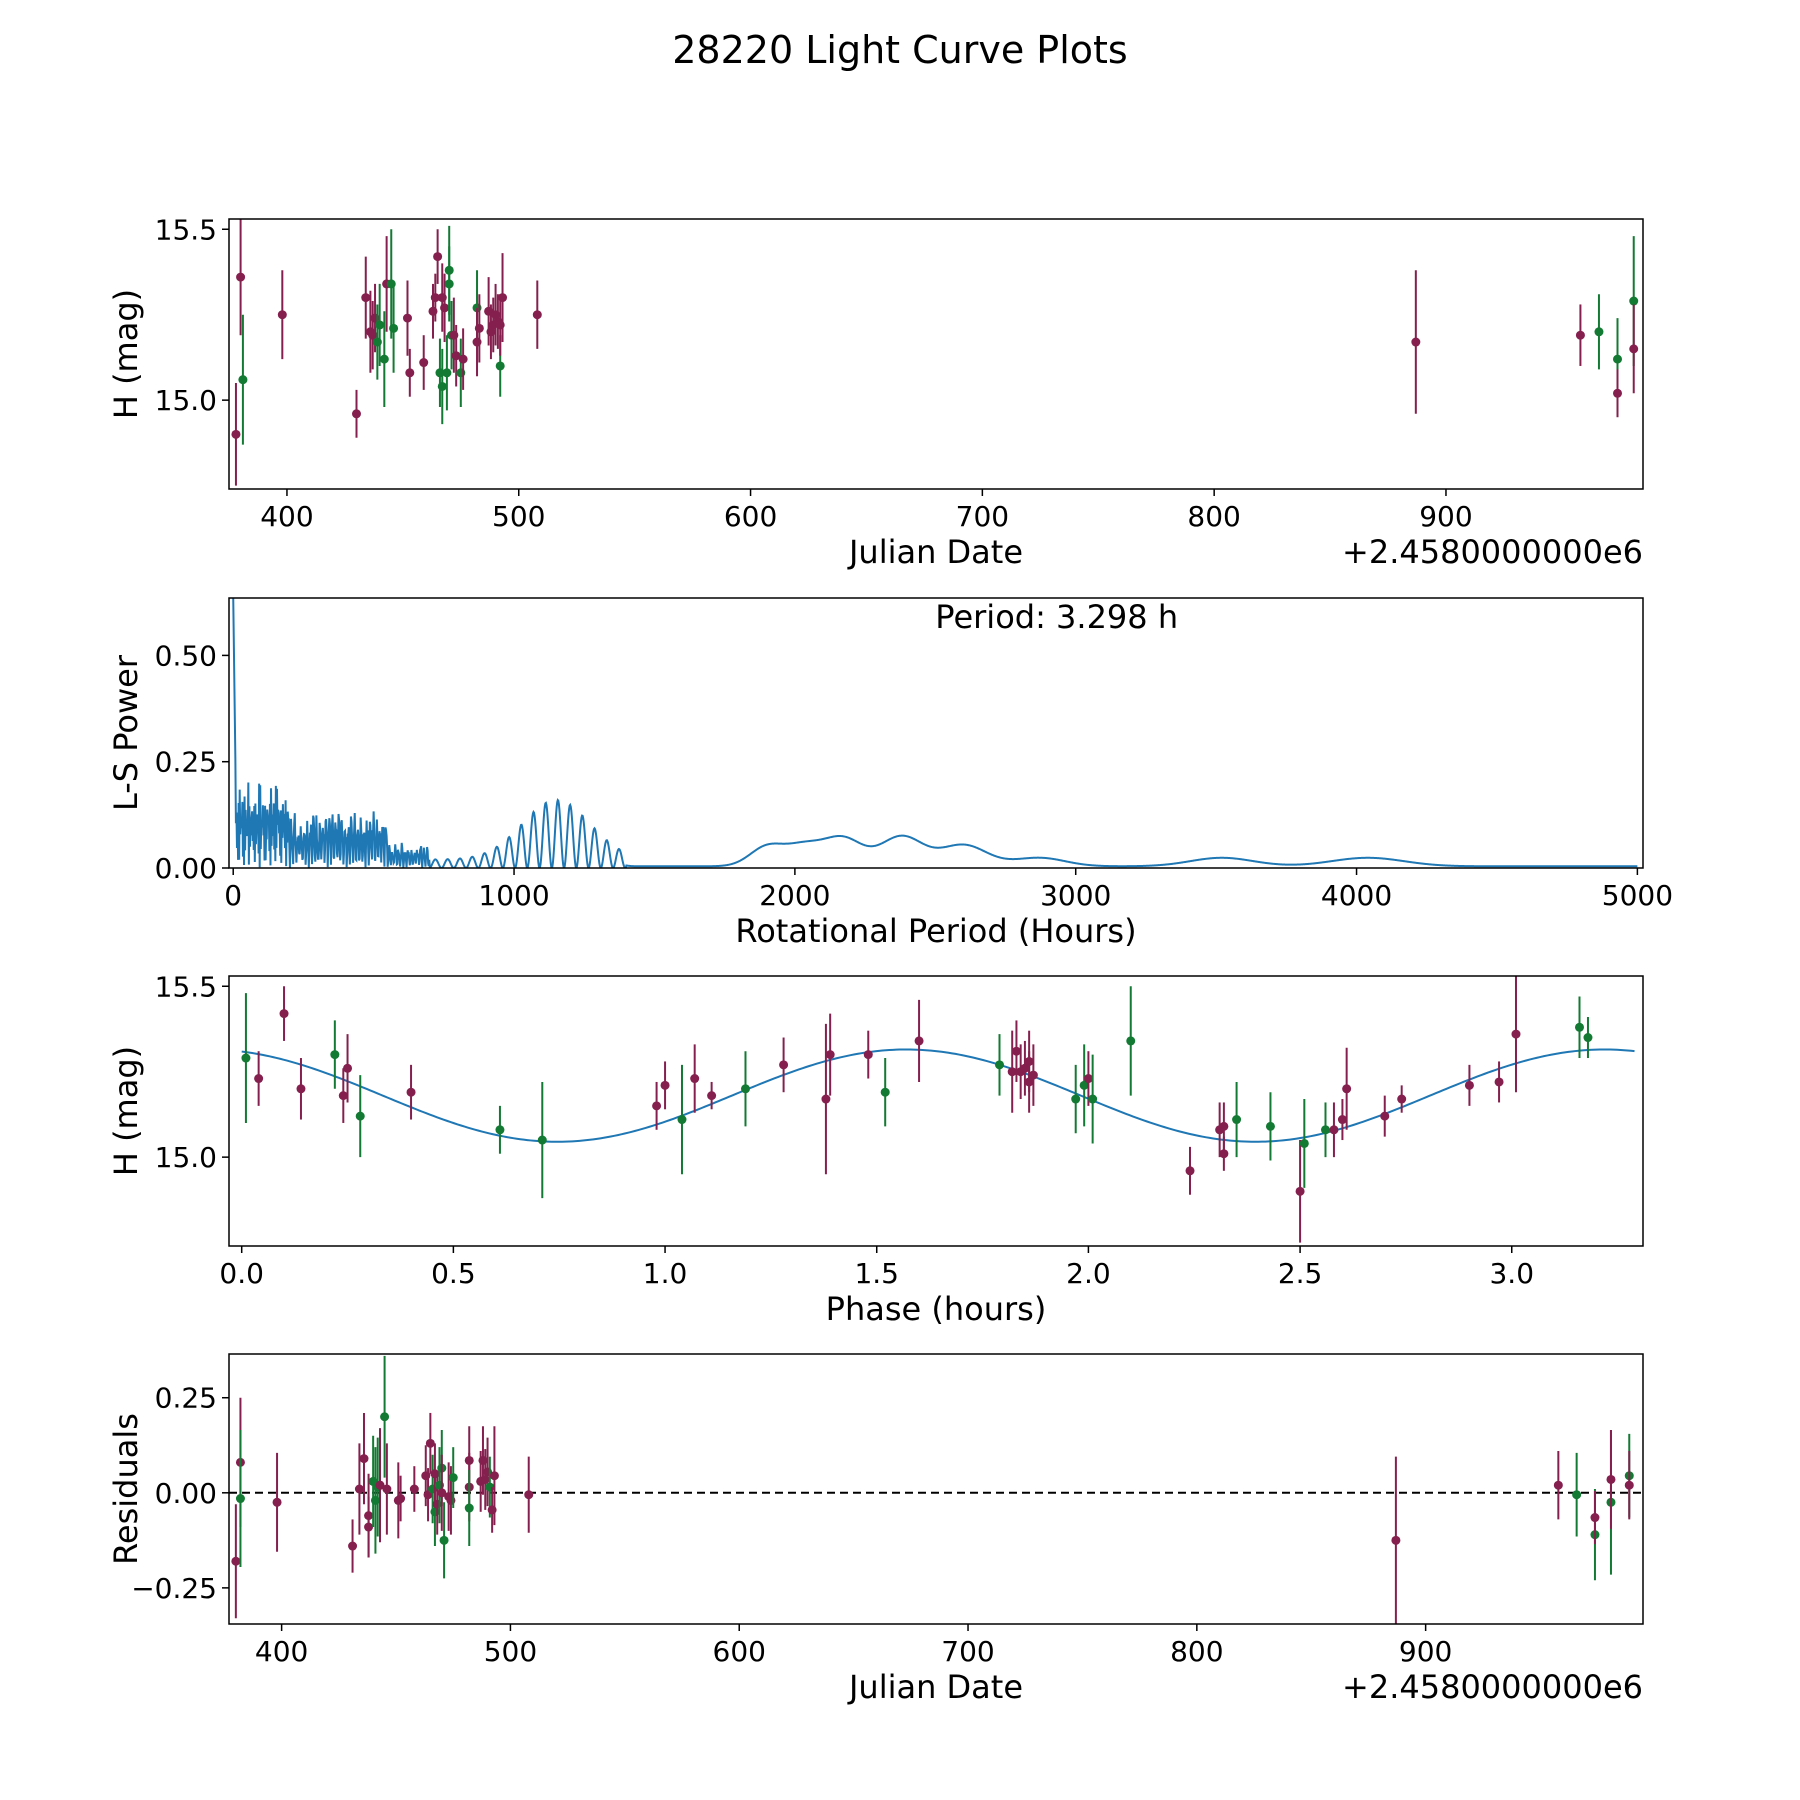 This screenshot has width=1800, height=1800. Describe the element at coordinates (739, 1651) in the screenshot. I see `x-tick-label: 600` at that location.